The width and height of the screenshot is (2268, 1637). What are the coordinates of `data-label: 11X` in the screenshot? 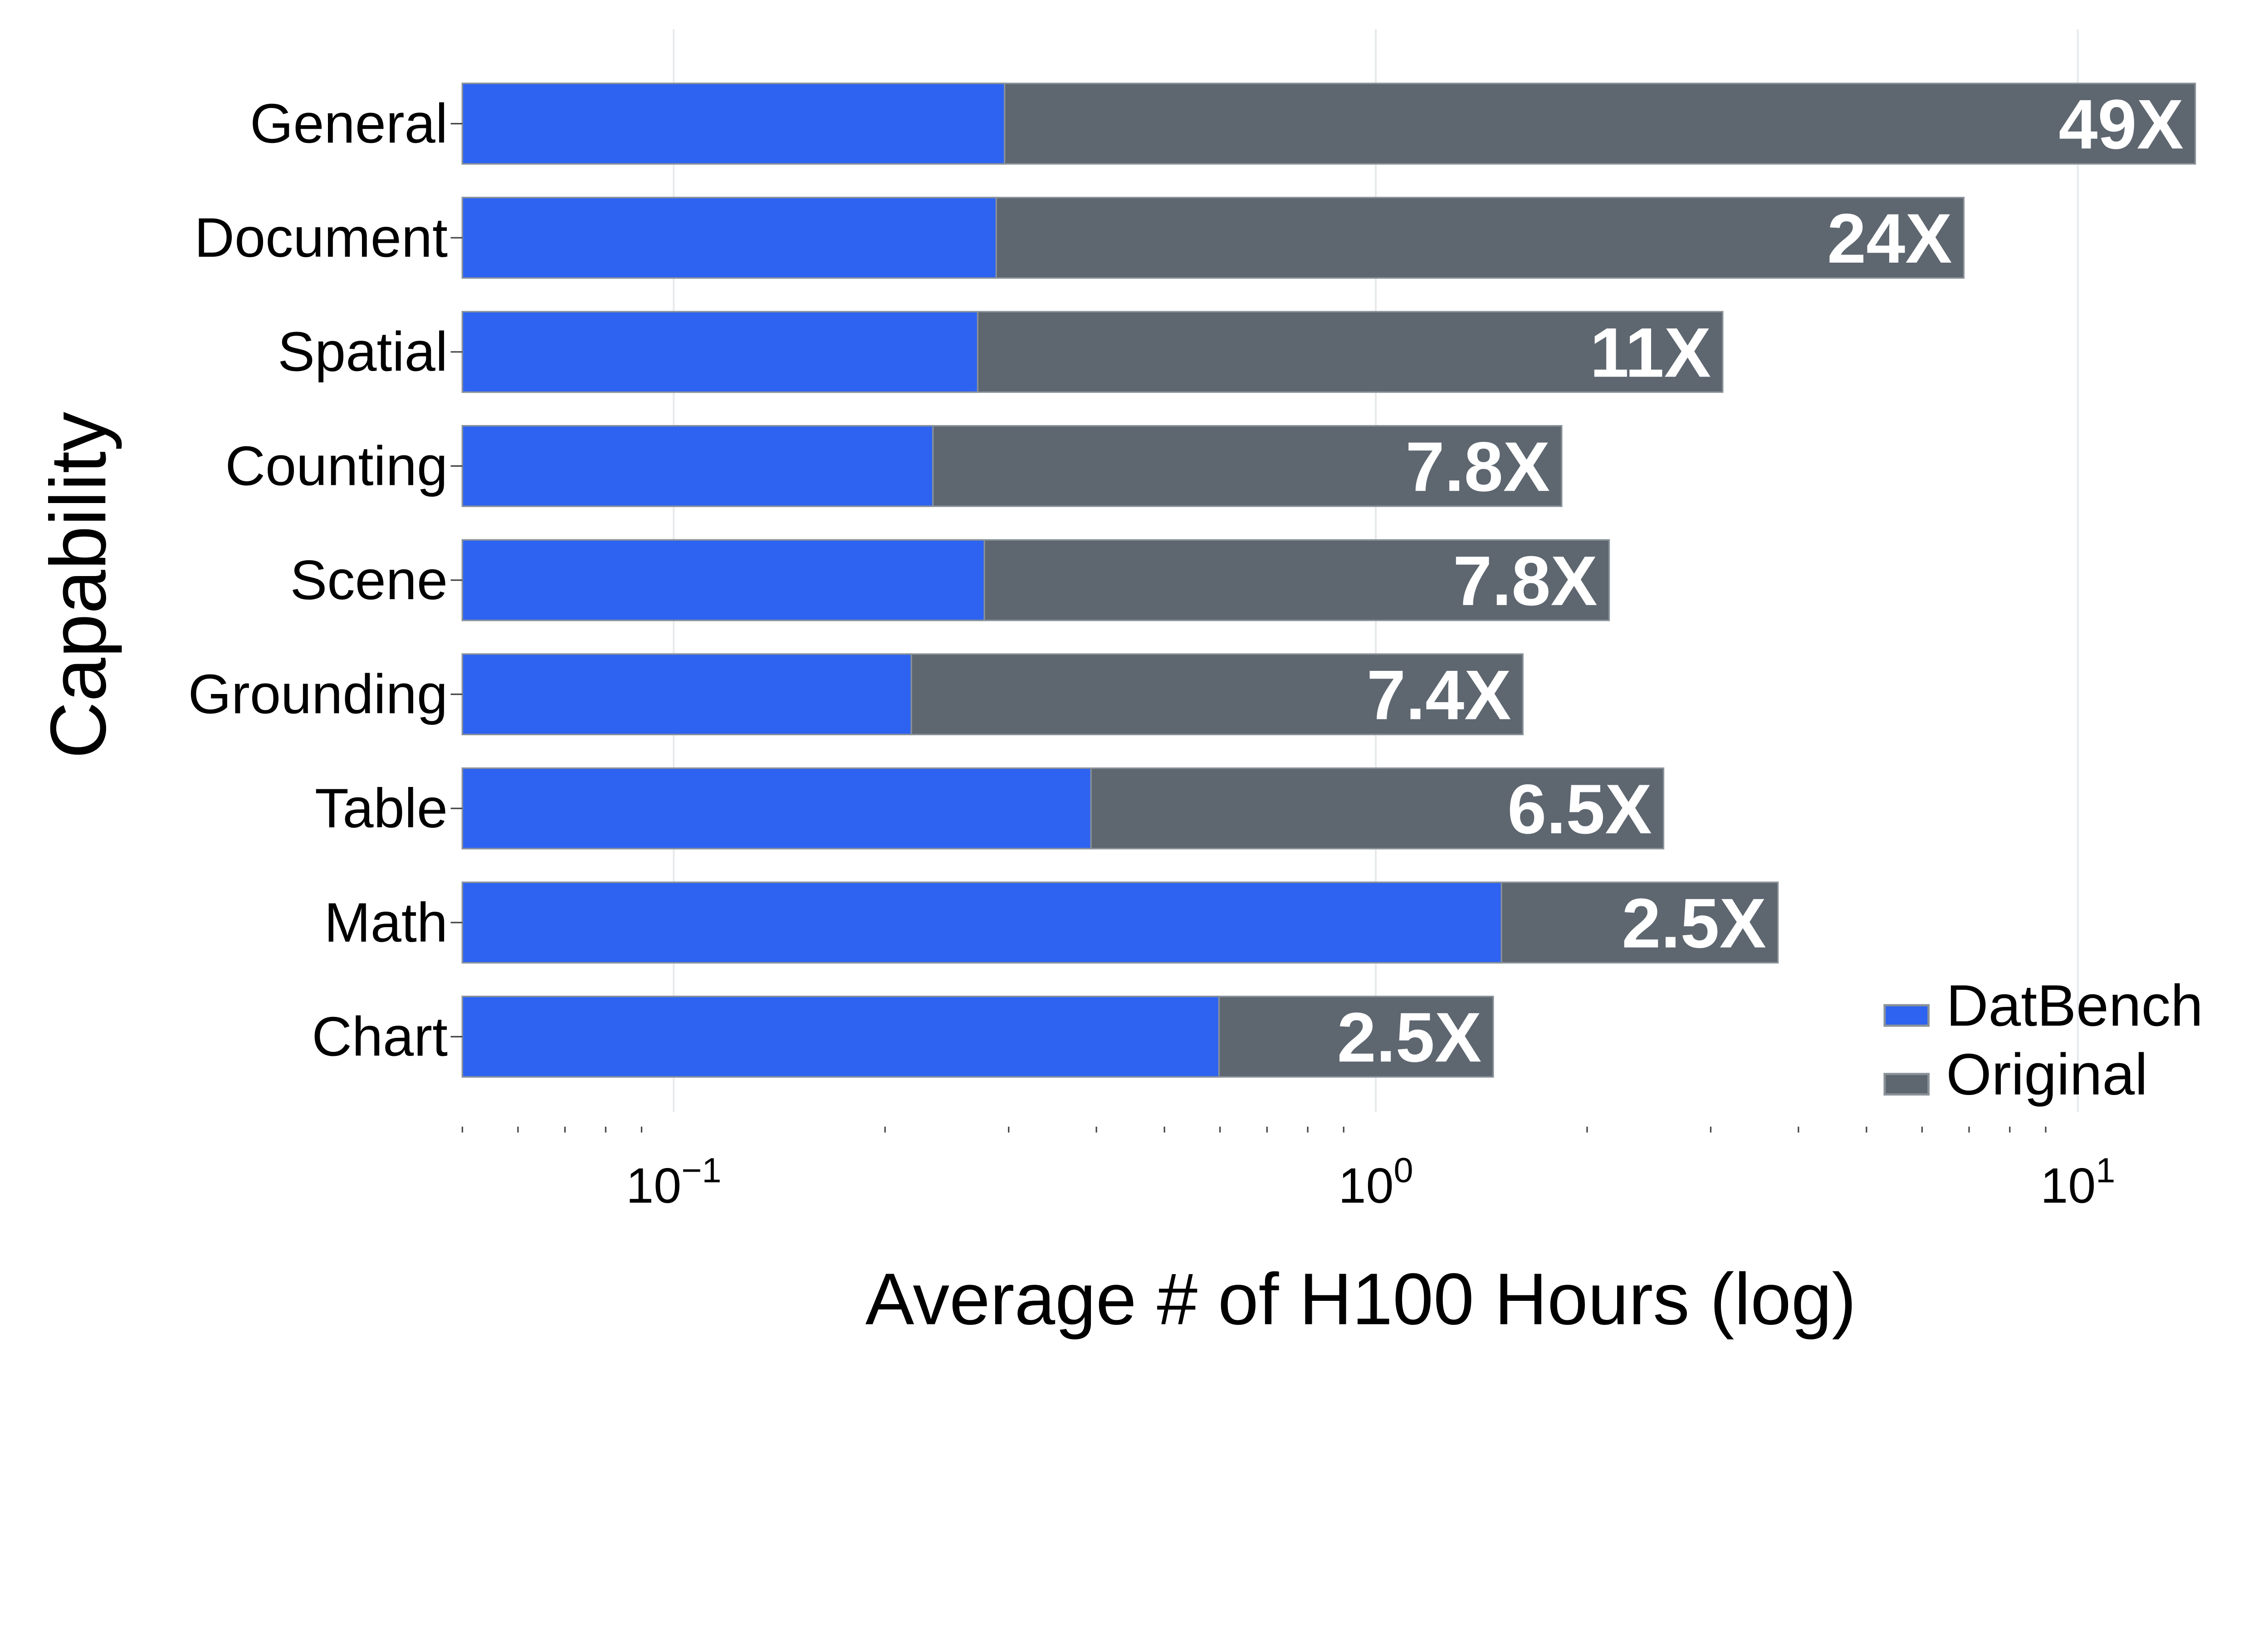 It's located at (1650, 352).